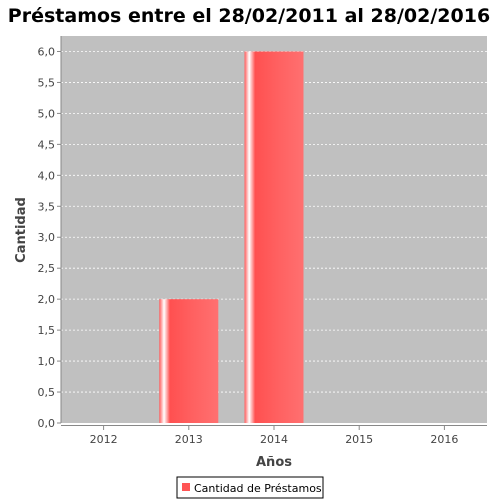  Describe the element at coordinates (274, 237) in the screenshot. I see `bar-2014` at that location.